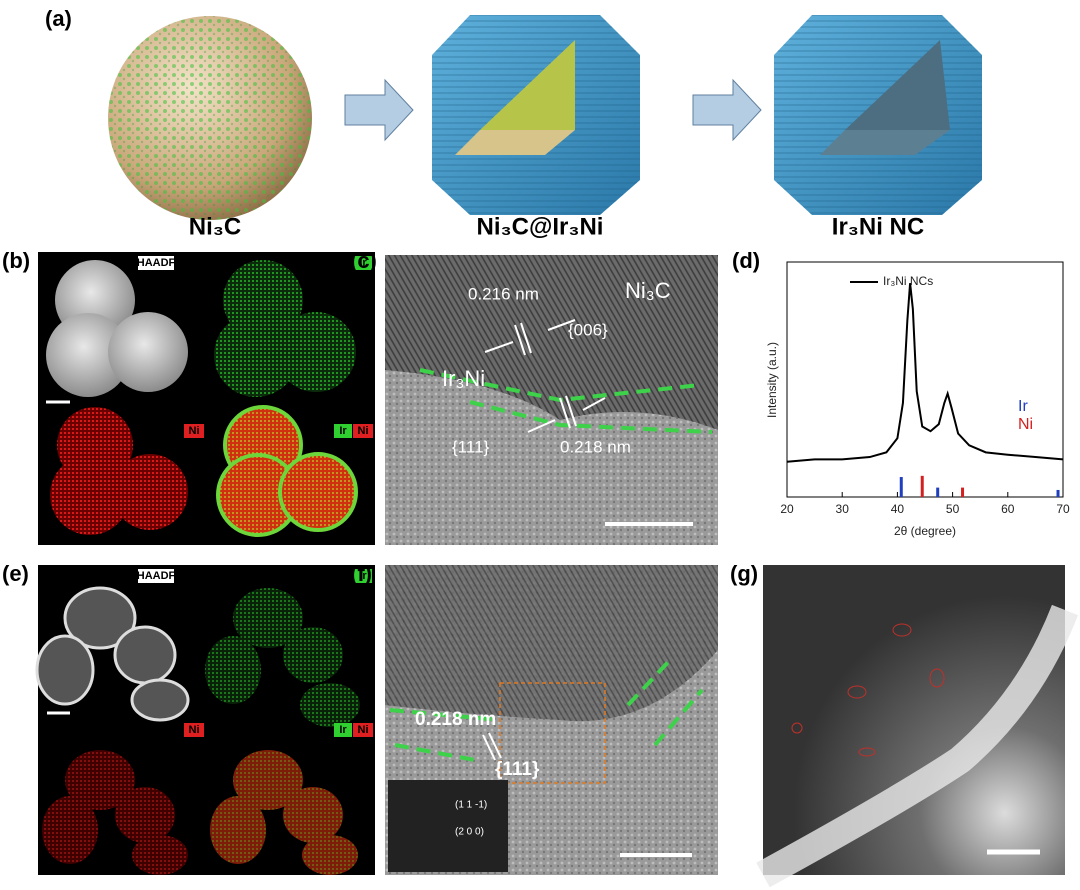  I want to click on panel-label: (d), so click(746, 260).